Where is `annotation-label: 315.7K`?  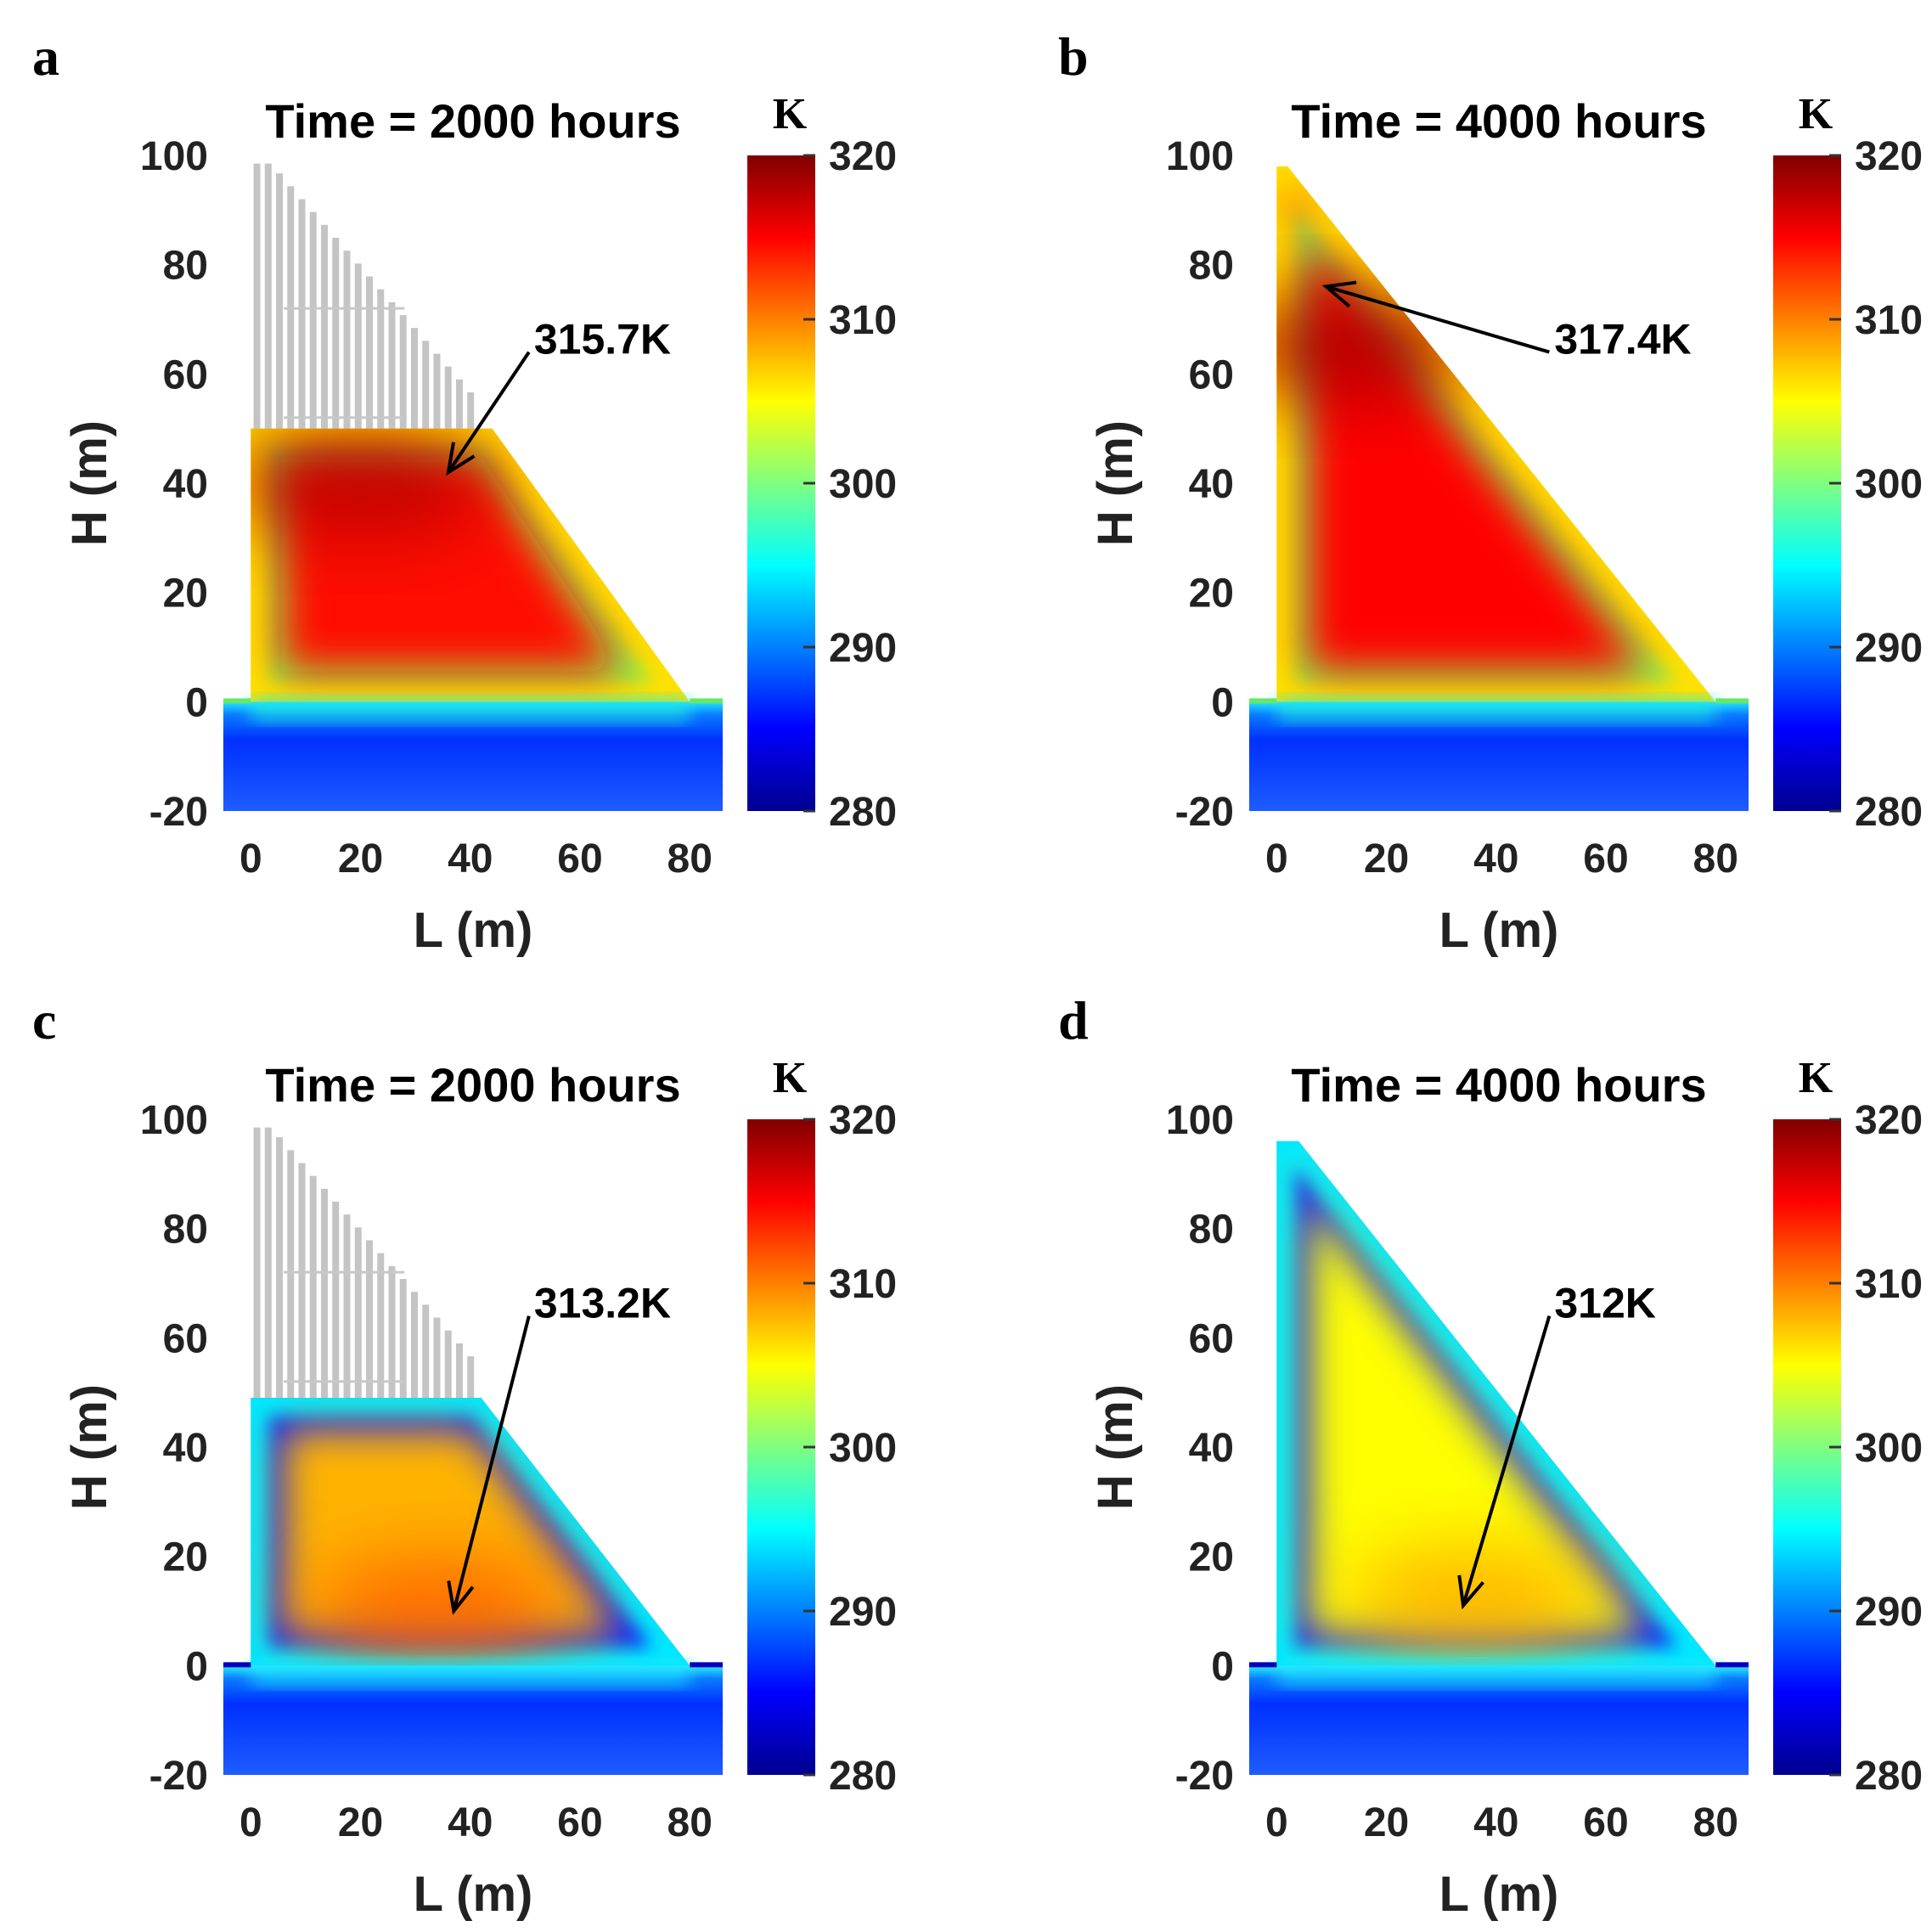
annotation-label: 315.7K is located at coordinates (602, 339).